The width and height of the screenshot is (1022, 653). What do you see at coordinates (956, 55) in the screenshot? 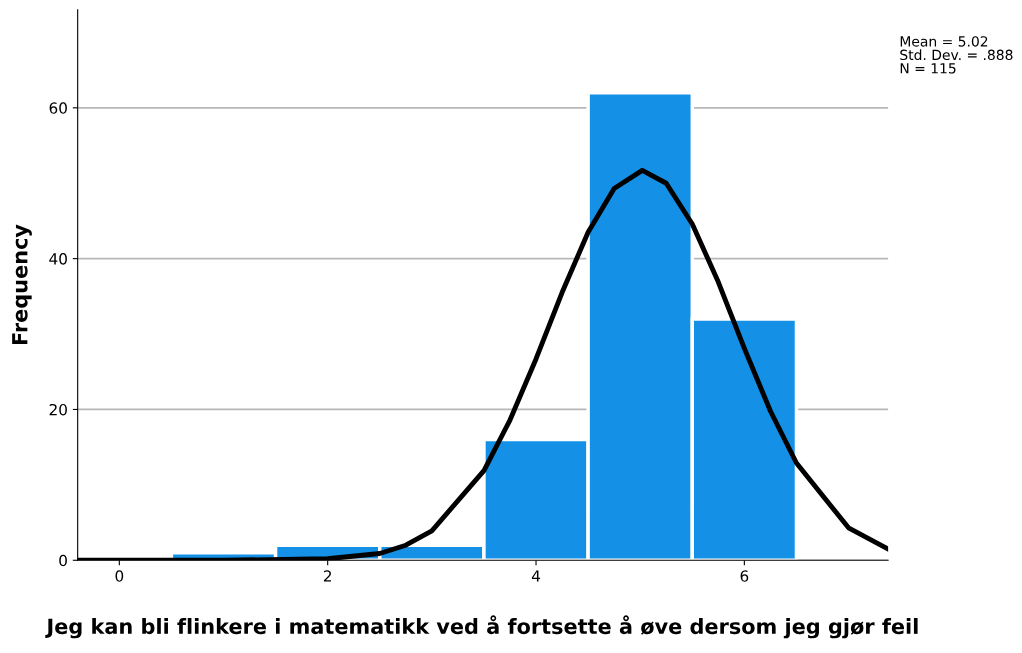
I see `text: Std. Dev. = .888` at bounding box center [956, 55].